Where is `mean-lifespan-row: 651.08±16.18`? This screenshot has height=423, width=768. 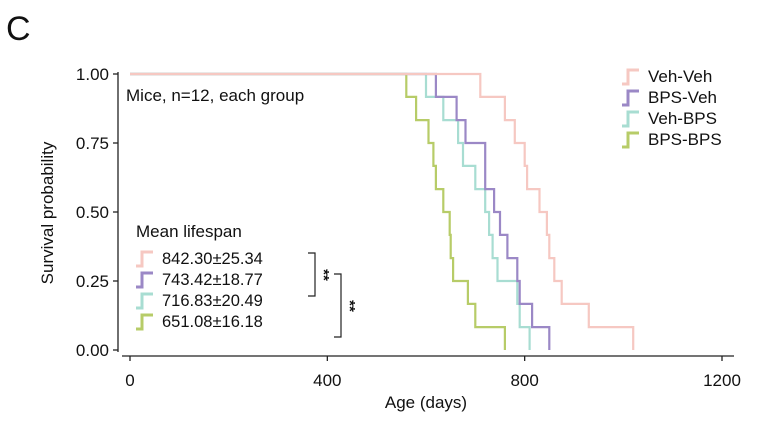 mean-lifespan-row: 651.08±16.18 is located at coordinates (199, 322).